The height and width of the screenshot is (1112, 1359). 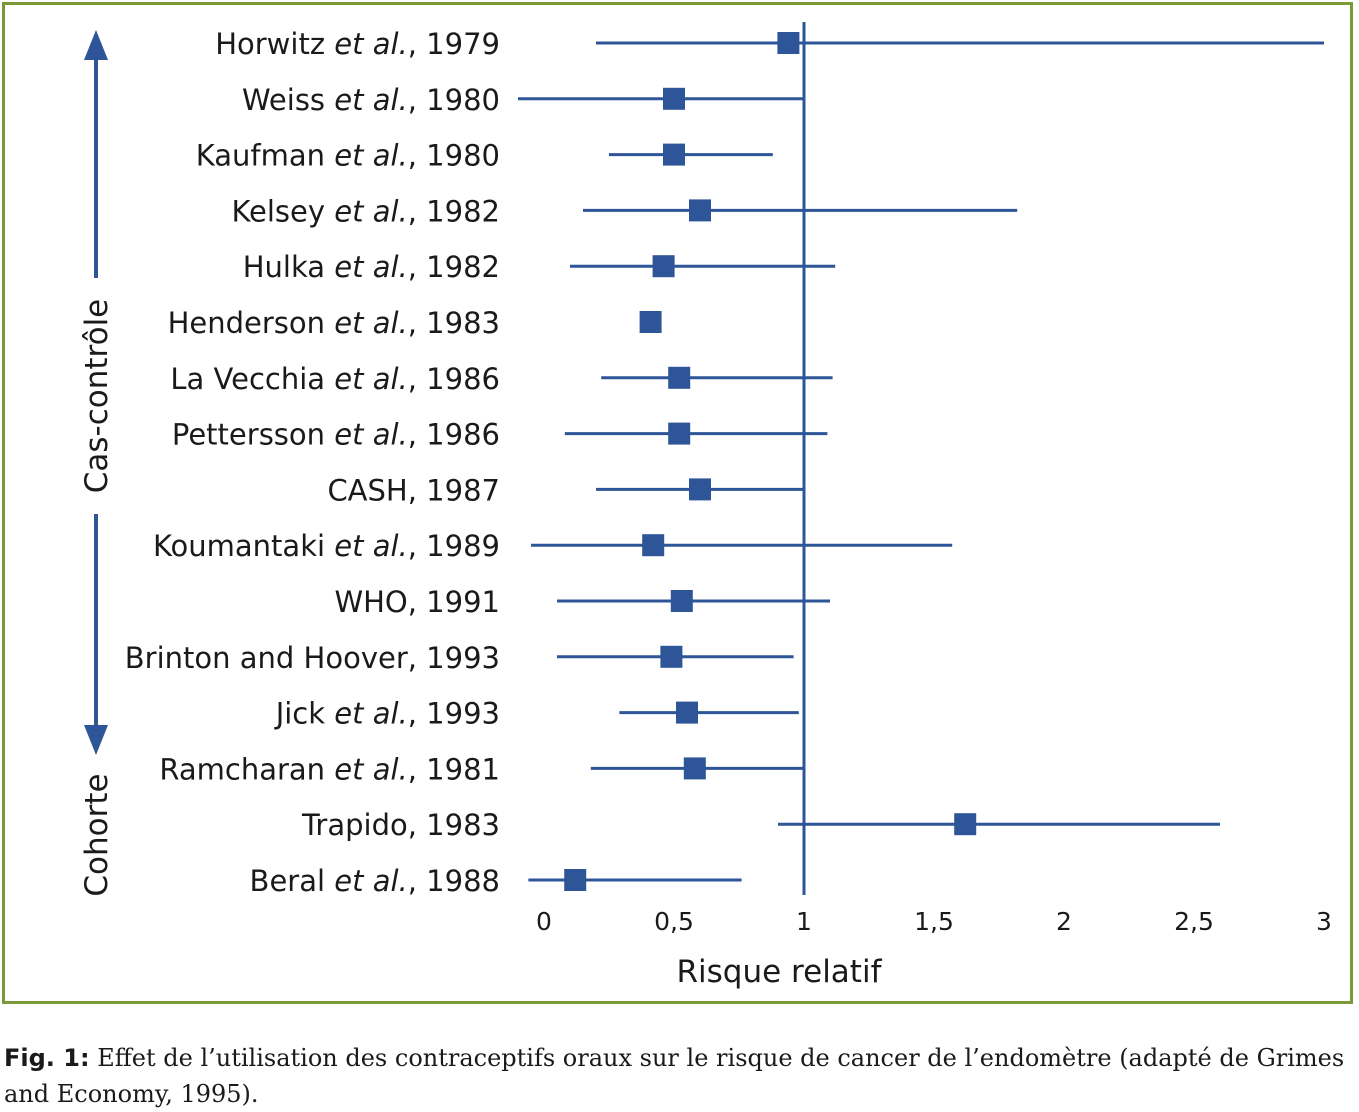 What do you see at coordinates (454, 881) in the screenshot?
I see `study-year: , 1988` at bounding box center [454, 881].